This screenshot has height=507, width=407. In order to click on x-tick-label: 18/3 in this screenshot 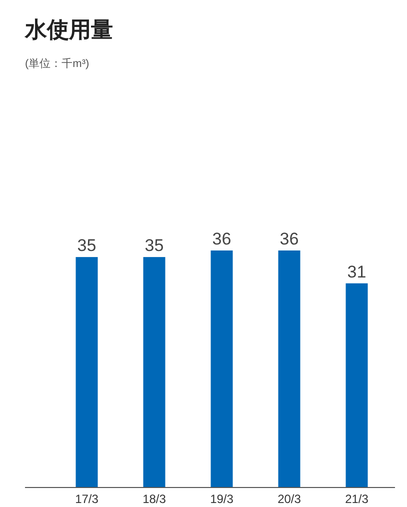, I will do `click(154, 499)`.